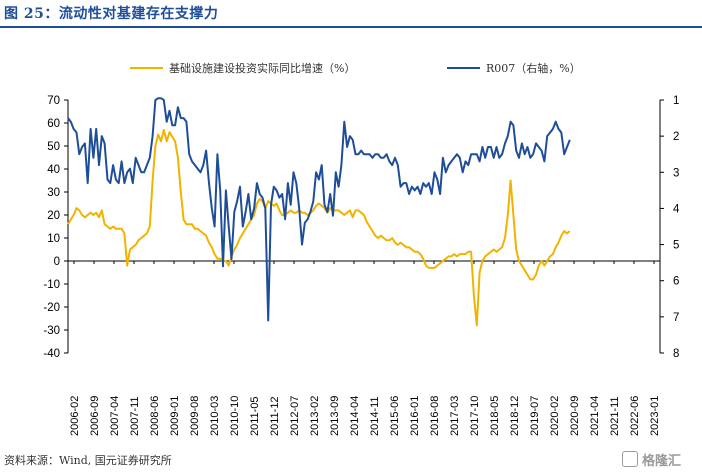 This screenshot has width=702, height=473. Describe the element at coordinates (455, 416) in the screenshot. I see `x-tick-label: 2017-03` at that location.